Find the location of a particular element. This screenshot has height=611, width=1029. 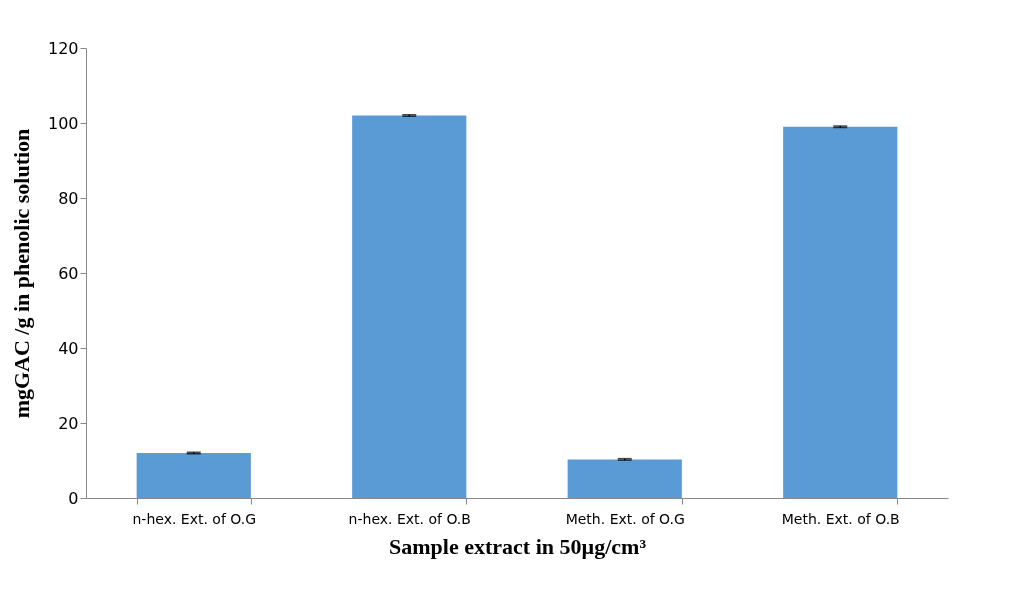

x-axis-title: Sample extract in 50µg/cm³ is located at coordinates (518, 546).